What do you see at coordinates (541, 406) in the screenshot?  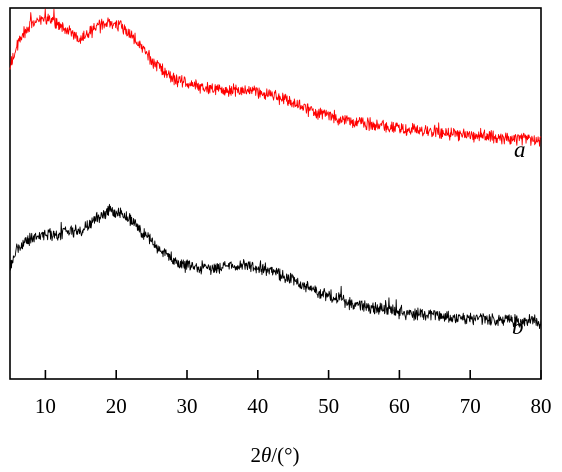 I see `x-tick-label: 80` at bounding box center [541, 406].